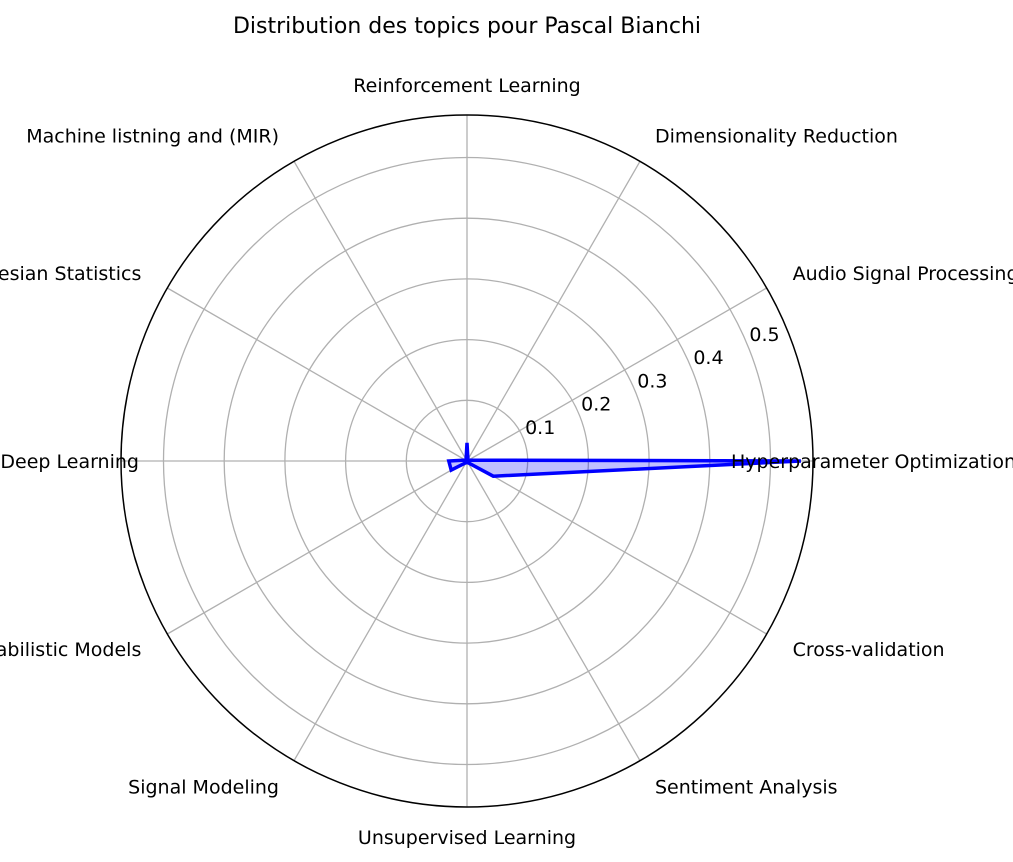 This screenshot has height=862, width=1013. I want to click on category-label: Machine listning and (MIR), so click(152, 136).